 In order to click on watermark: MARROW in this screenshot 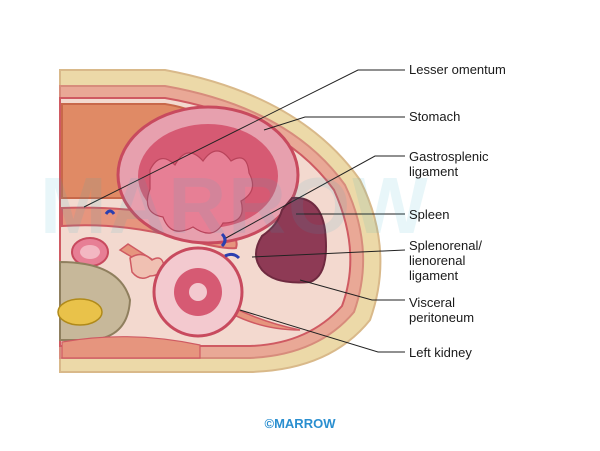, I will do `click(235, 205)`.